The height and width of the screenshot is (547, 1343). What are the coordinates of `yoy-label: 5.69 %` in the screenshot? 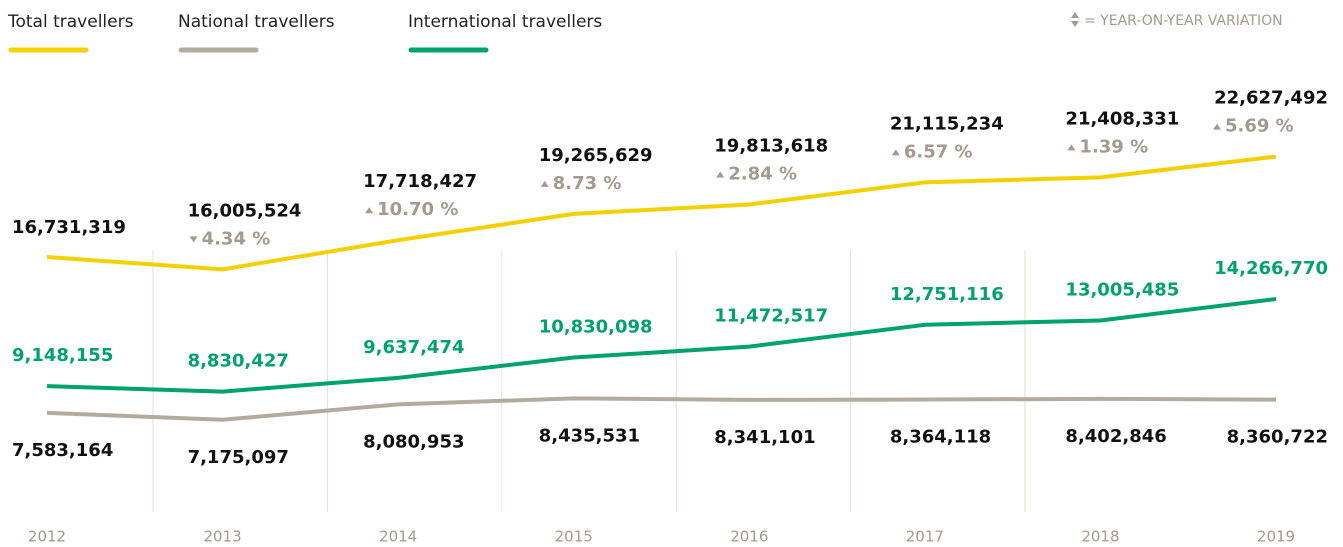 It's located at (1259, 126).